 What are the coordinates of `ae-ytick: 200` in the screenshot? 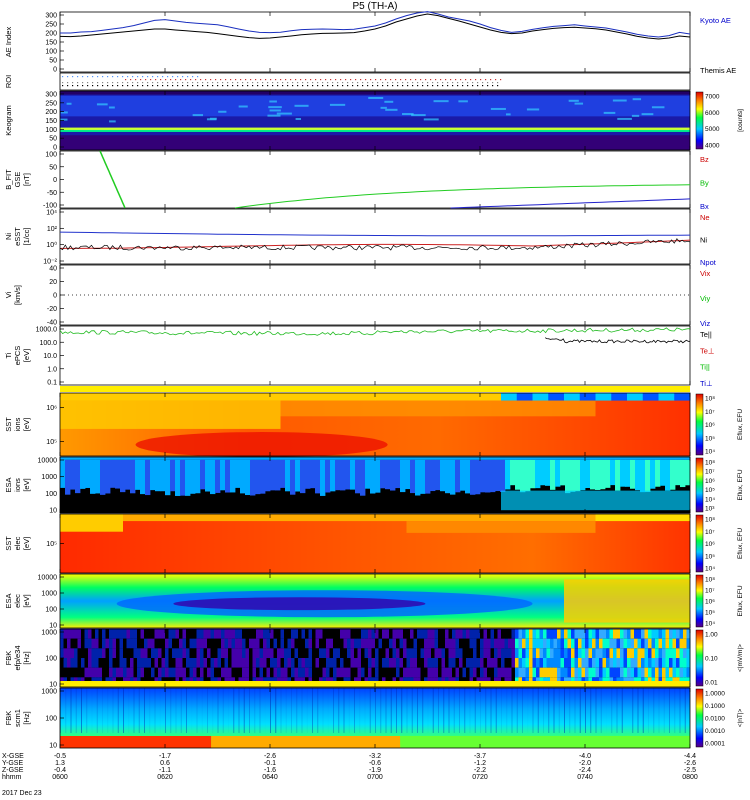 It's located at (51, 34).